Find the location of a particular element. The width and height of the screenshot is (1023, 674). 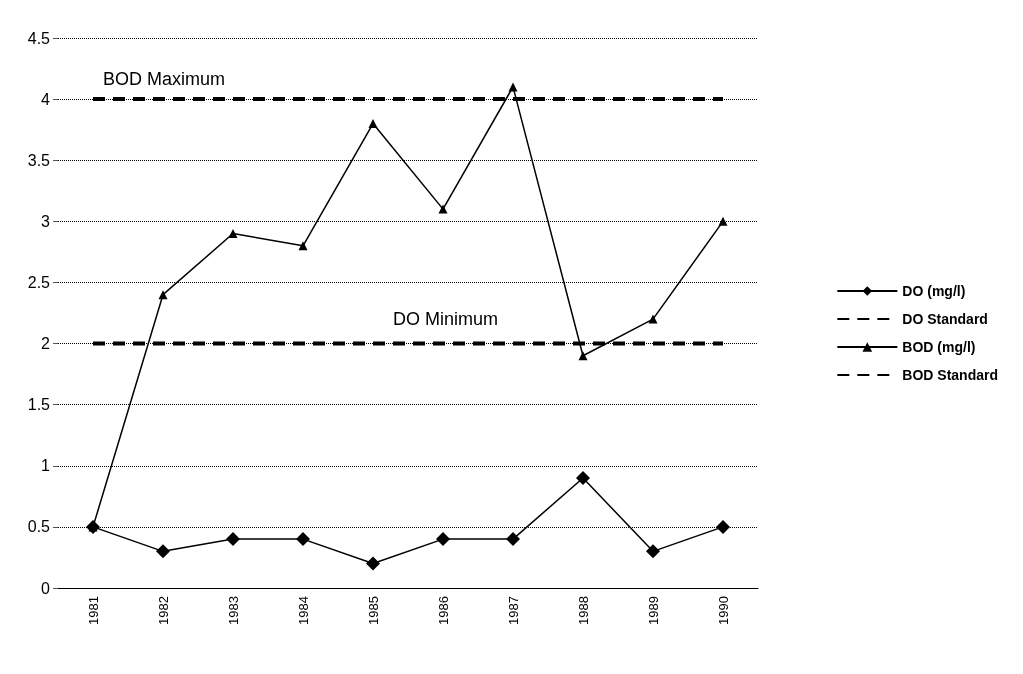

y-tick-label: 1.5 is located at coordinates (39, 405).